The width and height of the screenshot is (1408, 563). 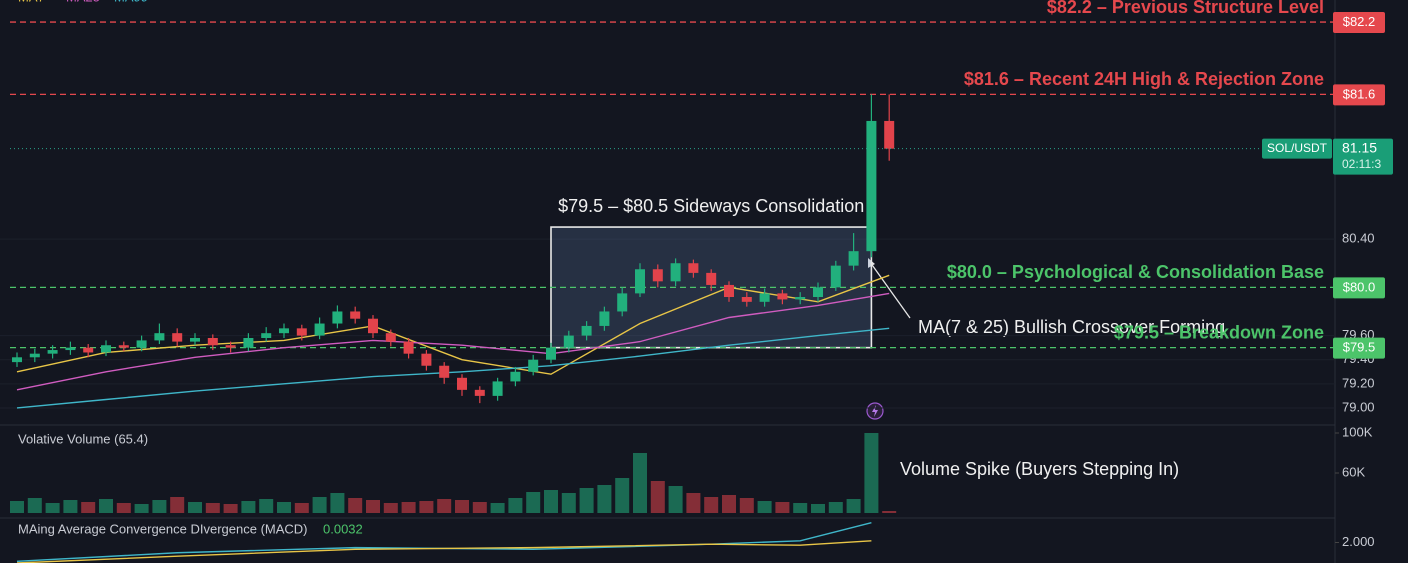 What do you see at coordinates (1353, 471) in the screenshot?
I see `volume-tick-label: 60K` at bounding box center [1353, 471].